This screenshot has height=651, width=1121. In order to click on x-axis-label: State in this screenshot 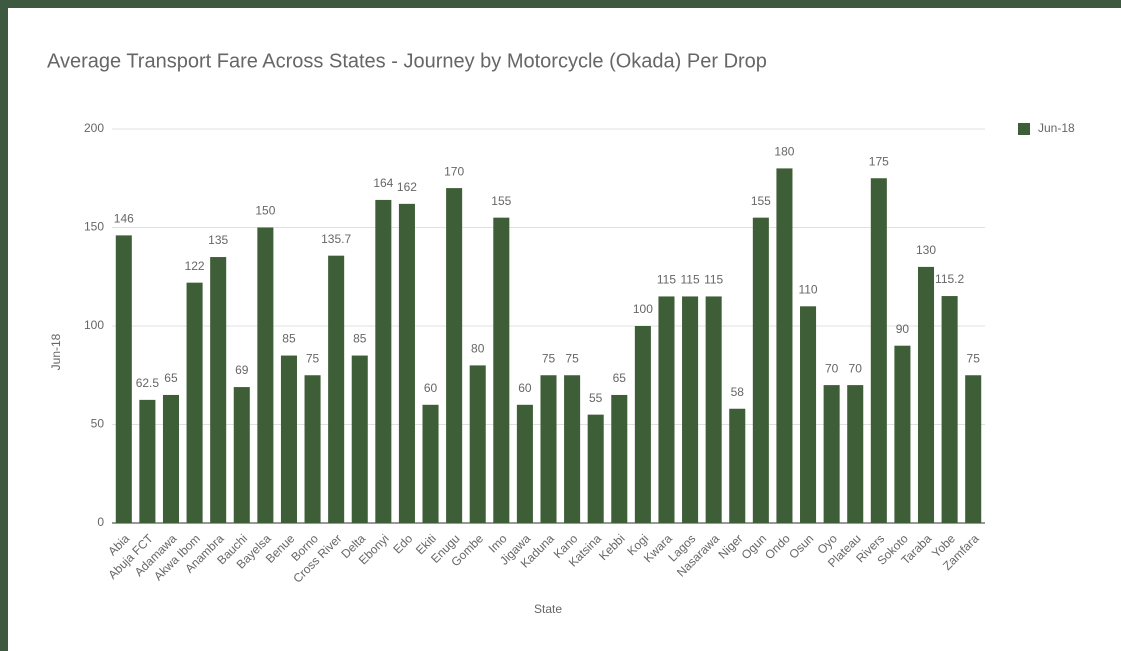, I will do `click(548, 609)`.